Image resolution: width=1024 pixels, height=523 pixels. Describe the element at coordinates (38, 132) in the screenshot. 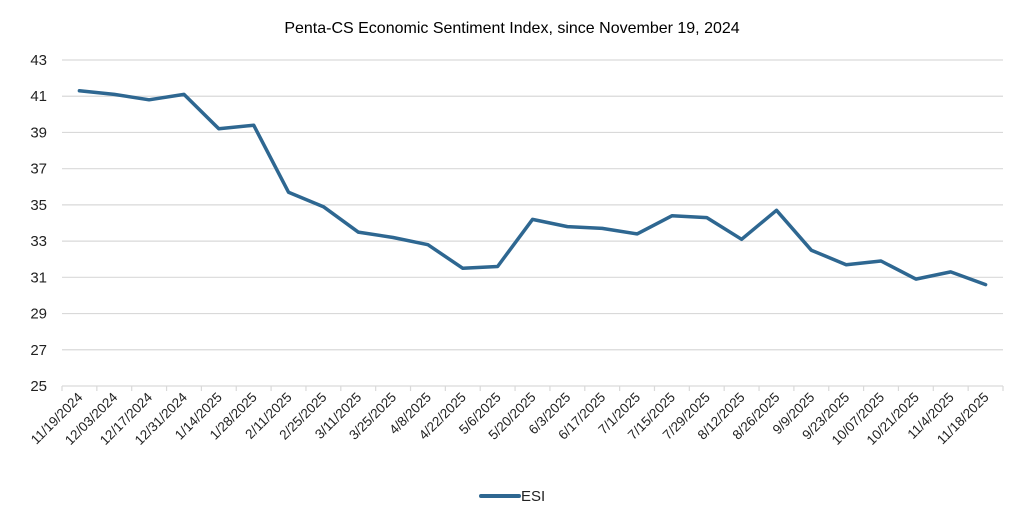

I see `y-tick-label: 39` at that location.